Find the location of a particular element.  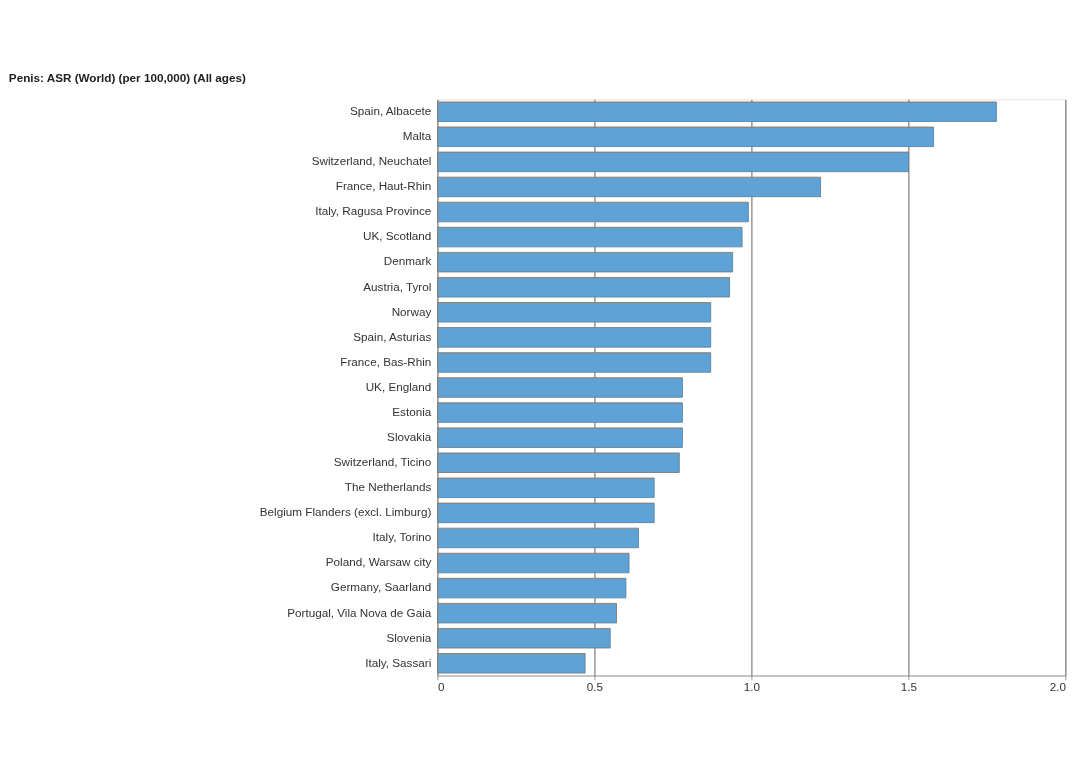

x-tick-label: 0 is located at coordinates (441, 687).